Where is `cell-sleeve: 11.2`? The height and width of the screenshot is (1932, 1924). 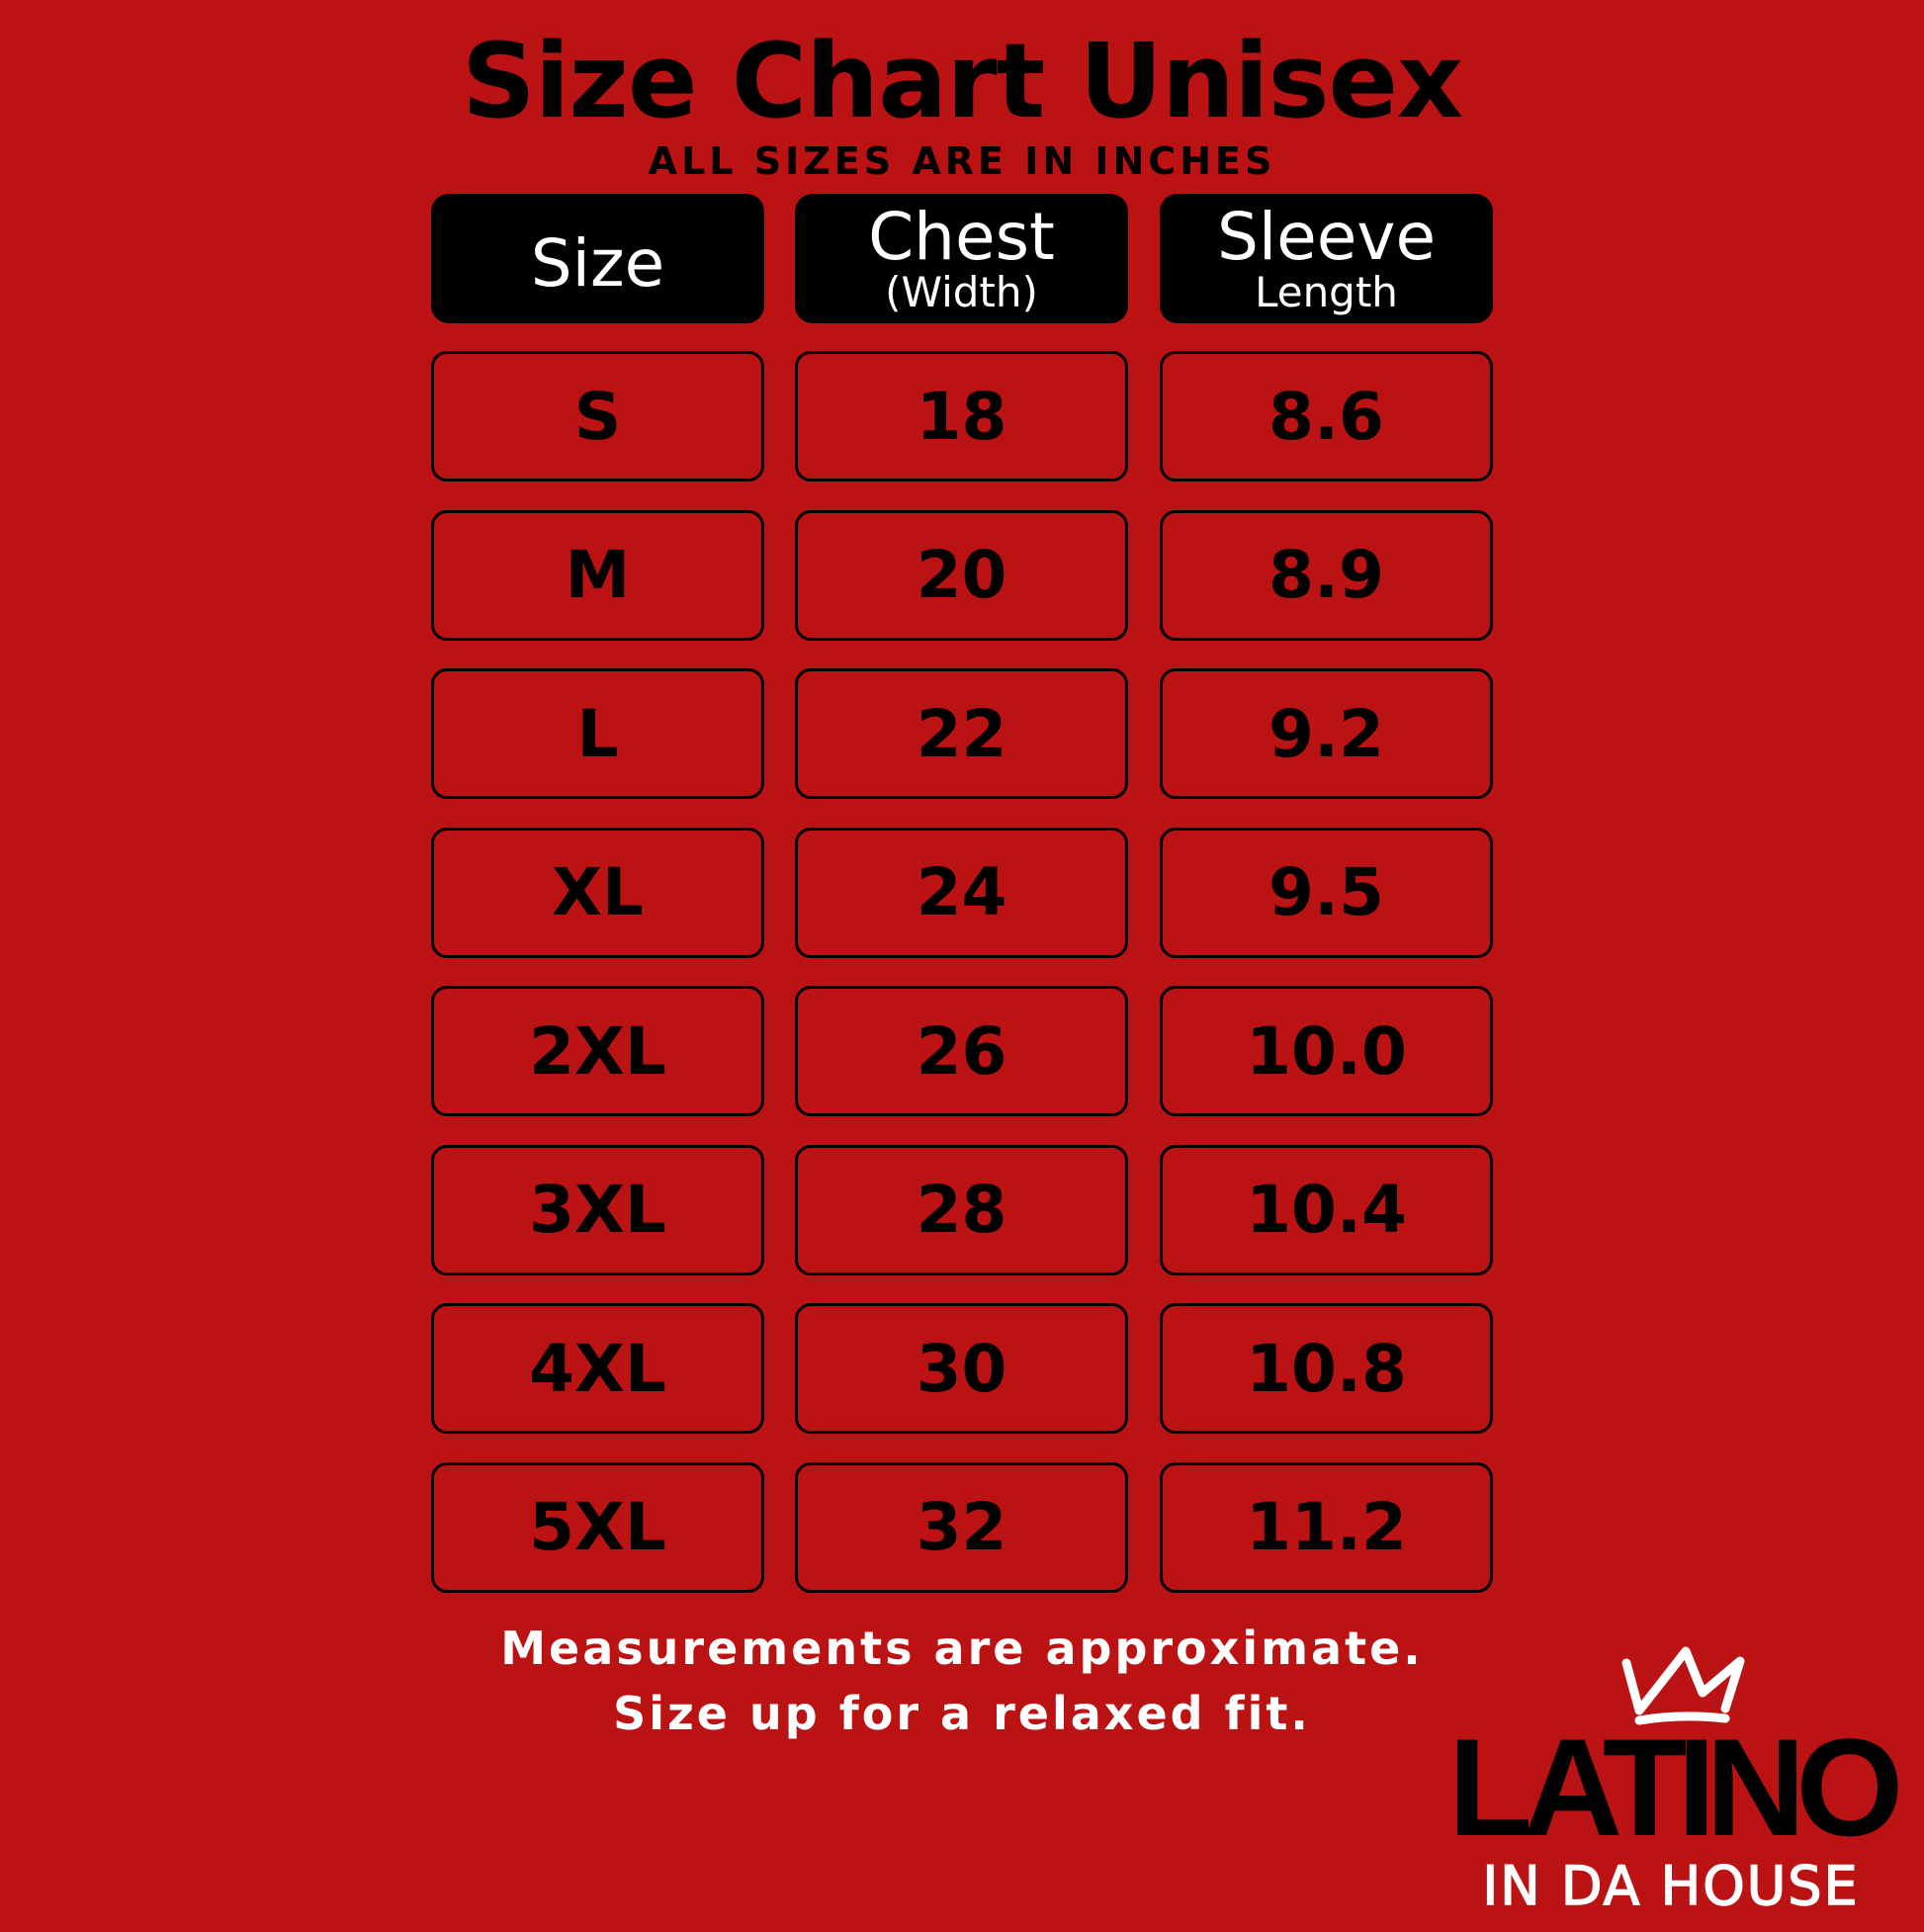
cell-sleeve: 11.2 is located at coordinates (1326, 1527).